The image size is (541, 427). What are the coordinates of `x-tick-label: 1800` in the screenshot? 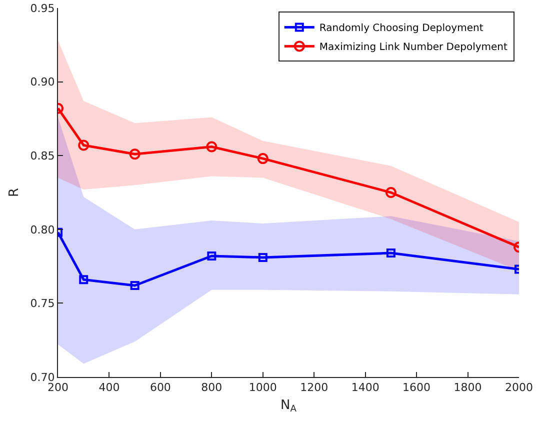 It's located at (468, 387).